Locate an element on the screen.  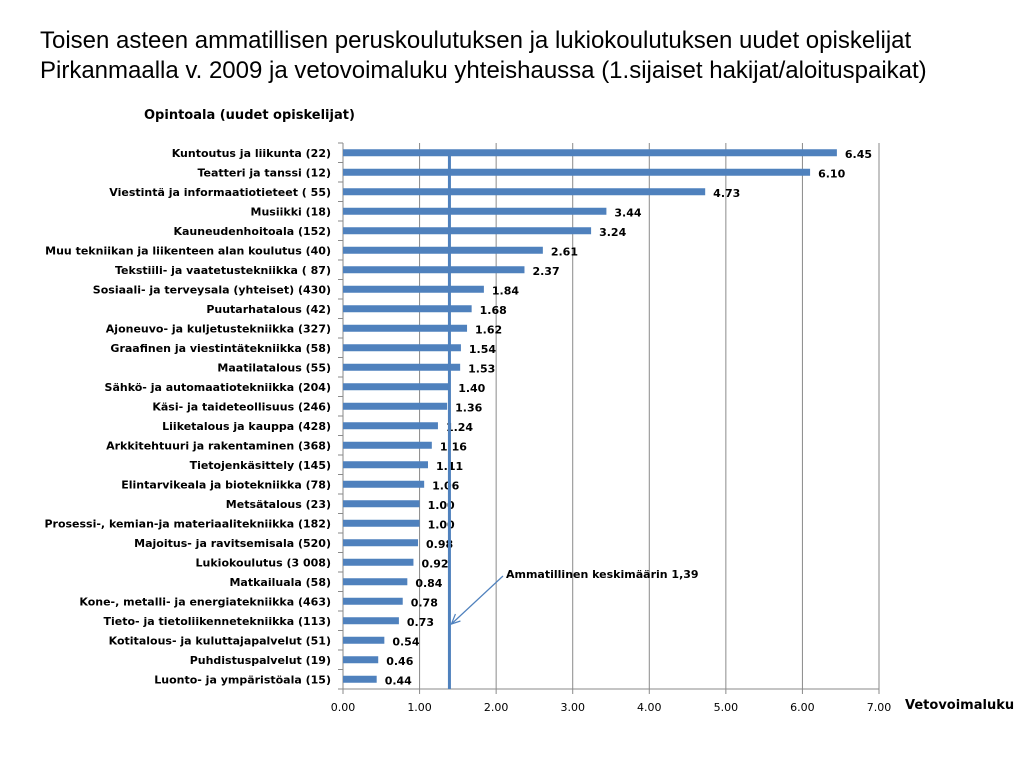
reference-line-group is located at coordinates (475, 422).